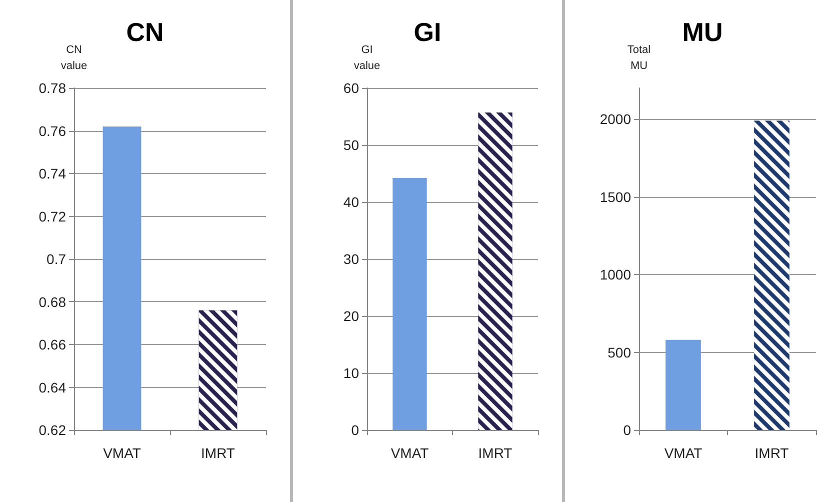 The height and width of the screenshot is (502, 840). Describe the element at coordinates (428, 32) in the screenshot. I see `chart-title: GI` at that location.